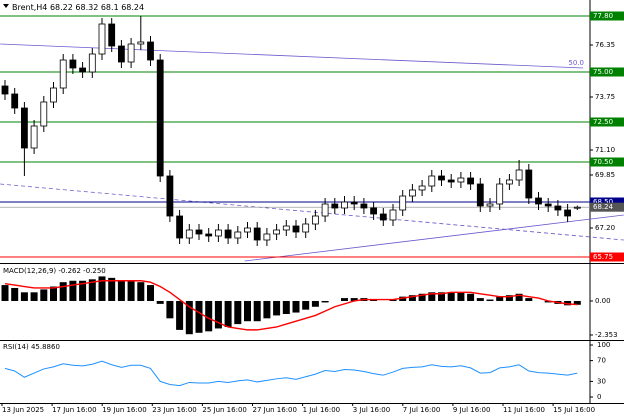  Describe the element at coordinates (603, 16) in the screenshot. I see `level-label: 77.80` at that location.